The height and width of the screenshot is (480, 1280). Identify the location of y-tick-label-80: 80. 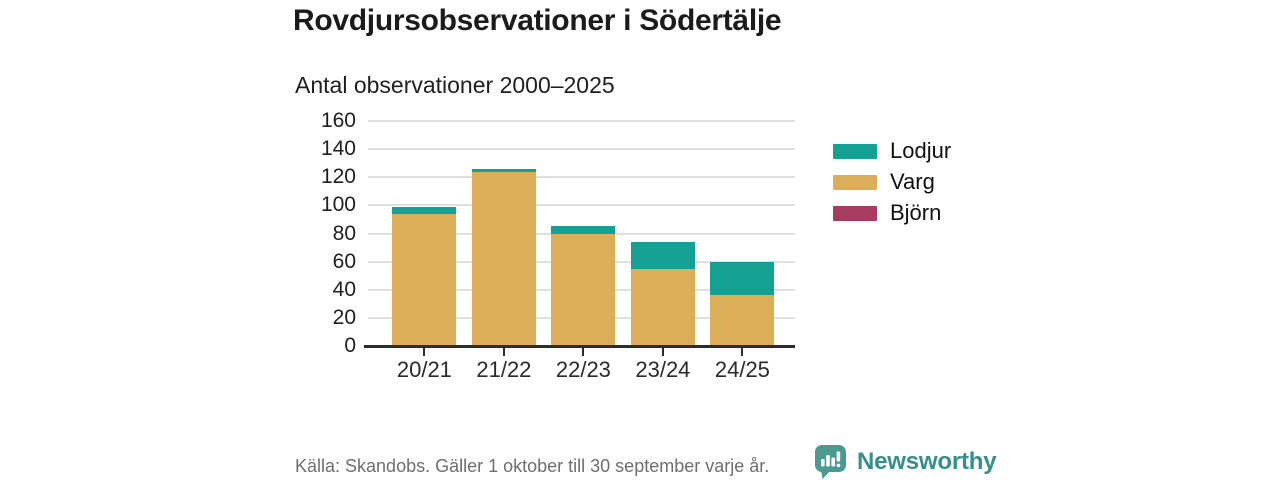
(344, 233).